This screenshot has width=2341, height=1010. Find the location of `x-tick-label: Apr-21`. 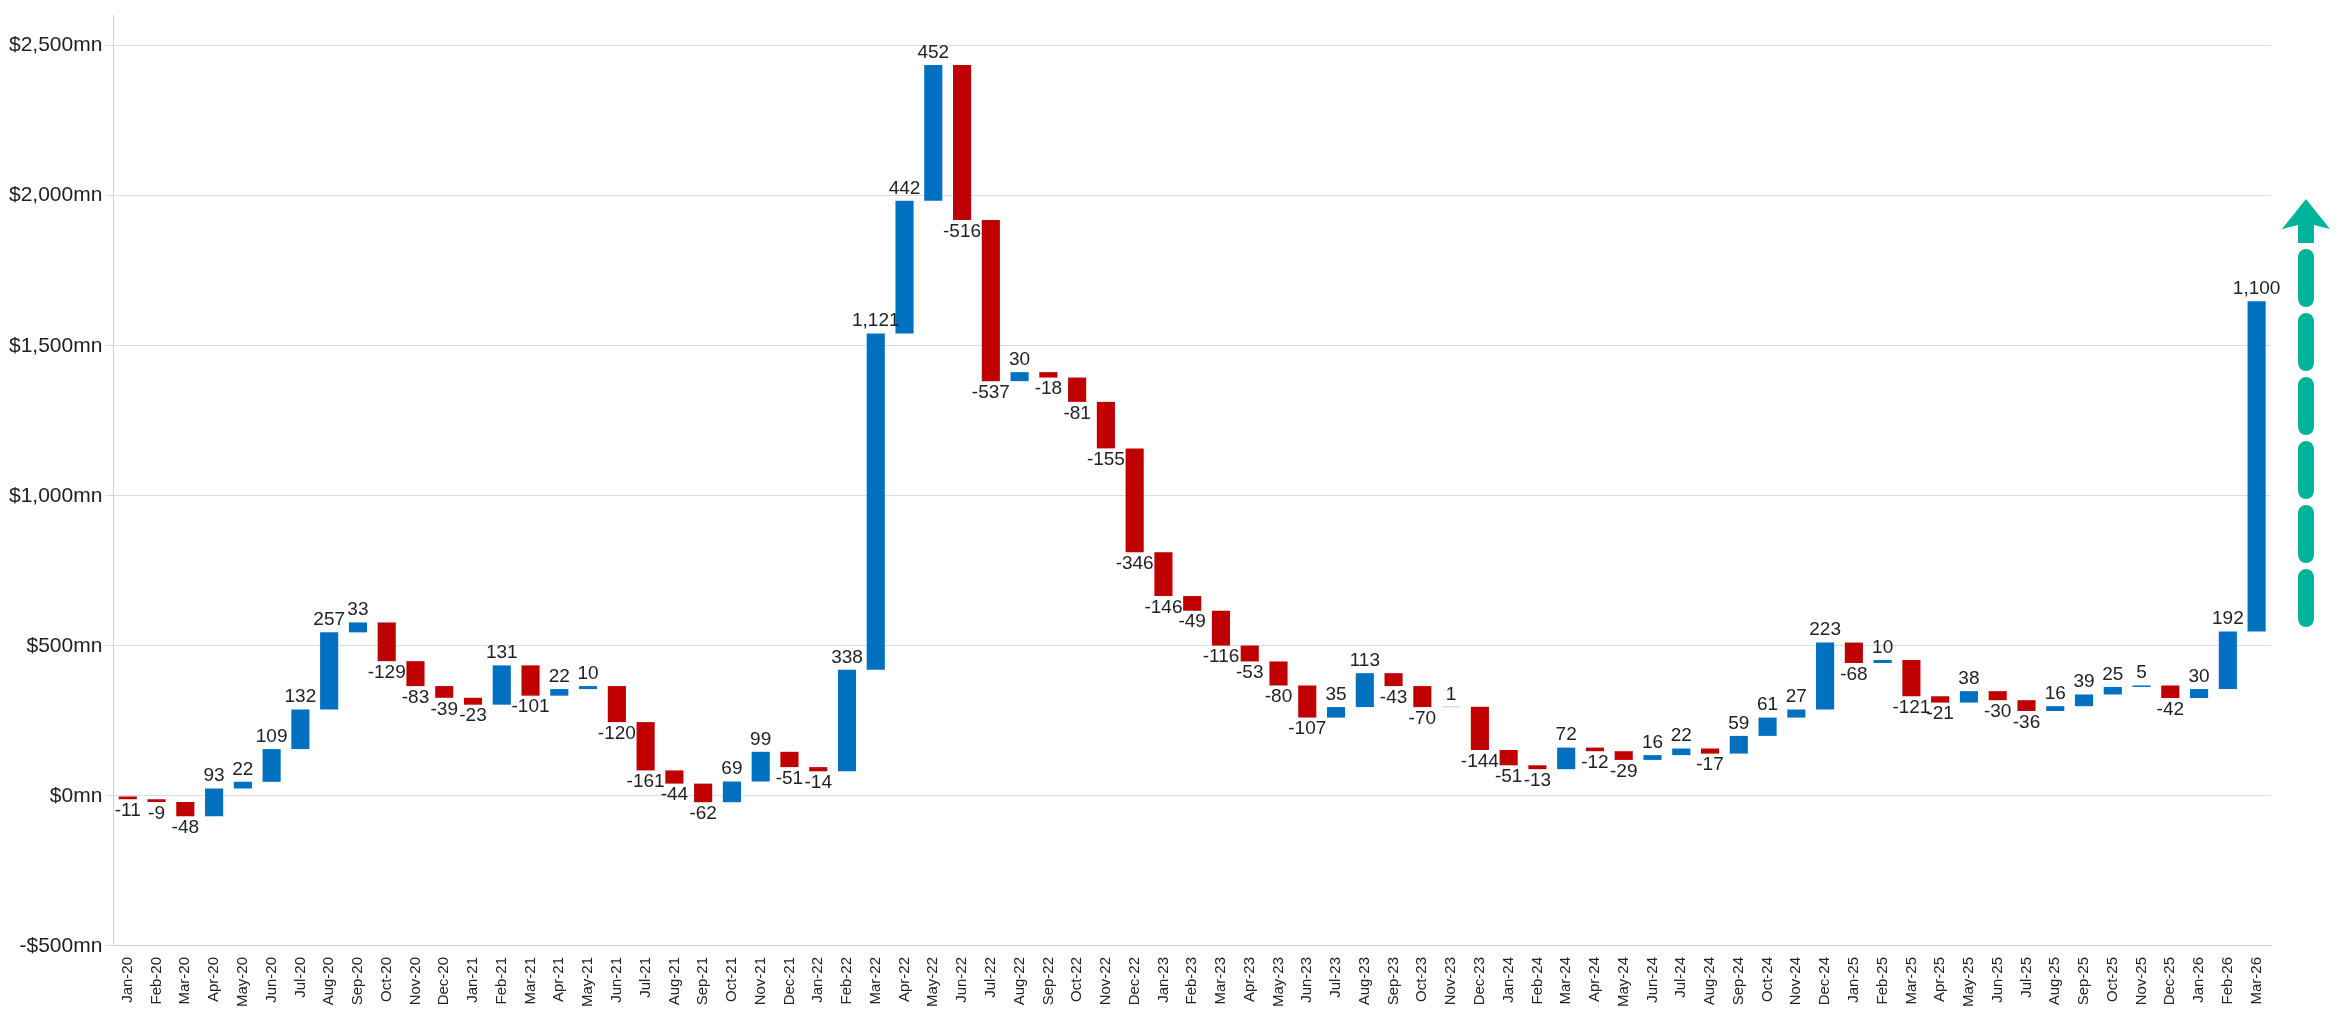

x-tick-label: Apr-21 is located at coordinates (558, 979).